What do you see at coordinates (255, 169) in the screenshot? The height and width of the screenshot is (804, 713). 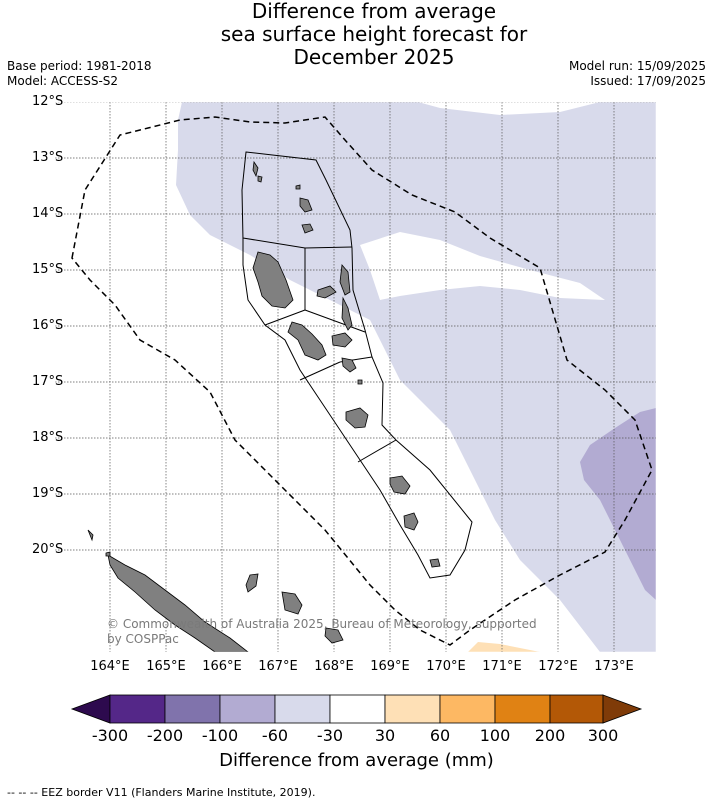 I see `island-torres` at bounding box center [255, 169].